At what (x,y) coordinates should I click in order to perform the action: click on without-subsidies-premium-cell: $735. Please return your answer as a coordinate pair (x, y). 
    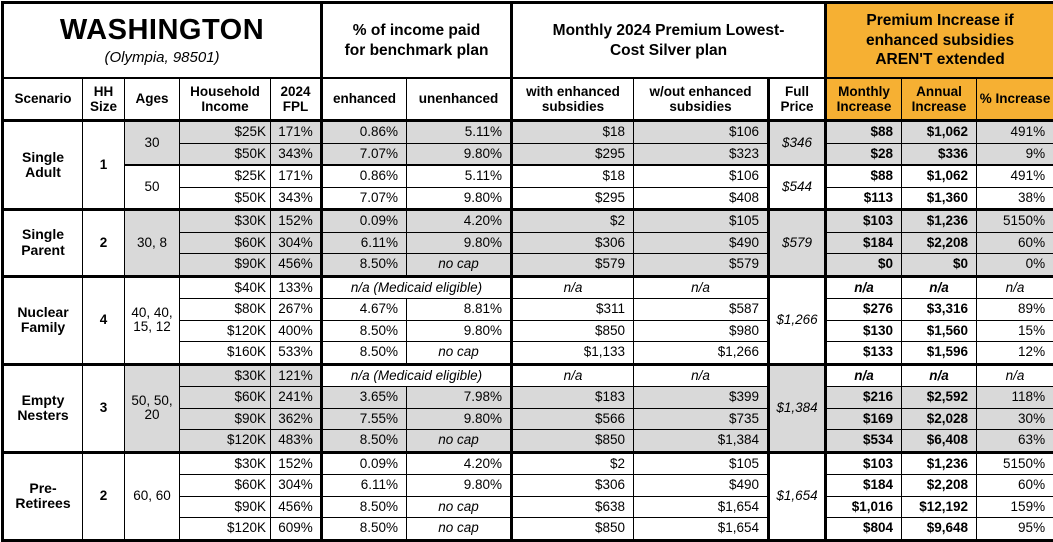
    Looking at the image, I should click on (701, 419).